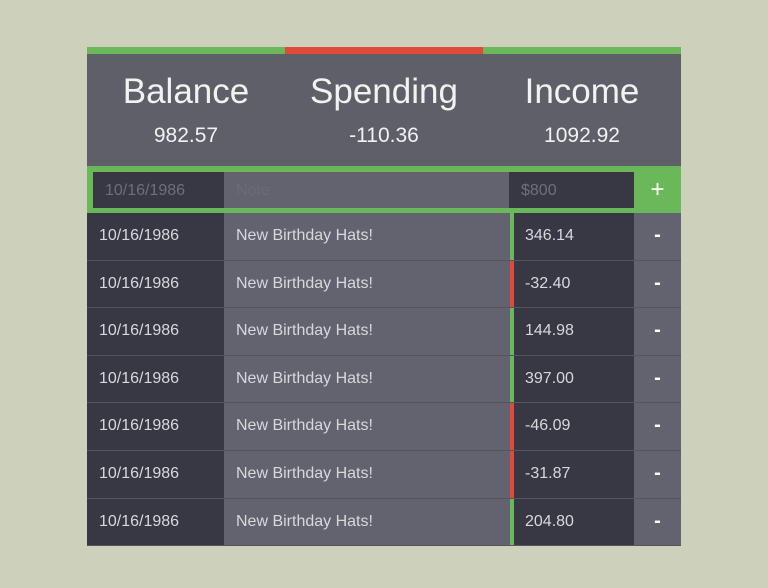  I want to click on transaction-amount: 144.98, so click(574, 331).